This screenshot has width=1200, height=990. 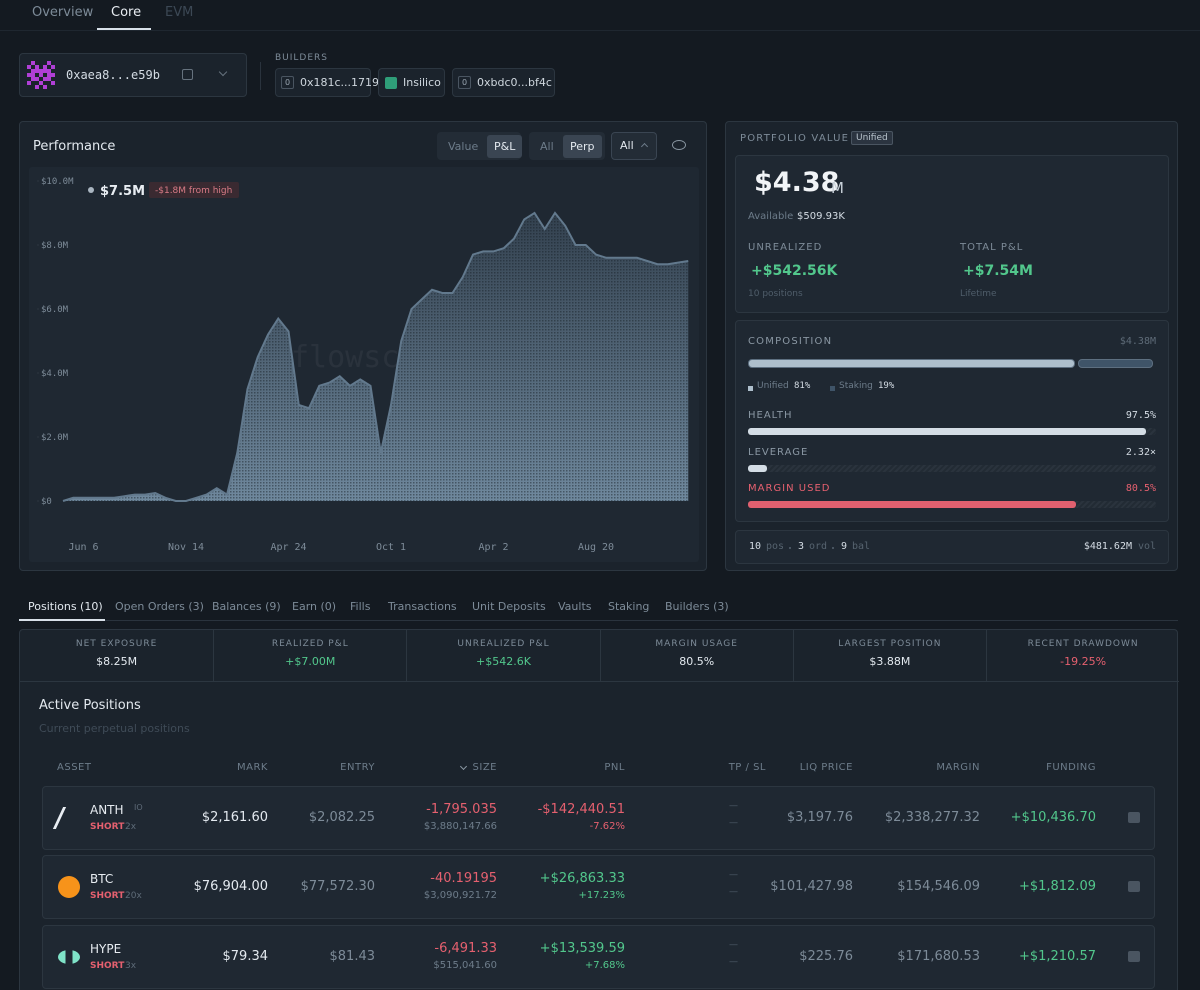 I want to click on pnl-percent: +7.68%, so click(x=604, y=965).